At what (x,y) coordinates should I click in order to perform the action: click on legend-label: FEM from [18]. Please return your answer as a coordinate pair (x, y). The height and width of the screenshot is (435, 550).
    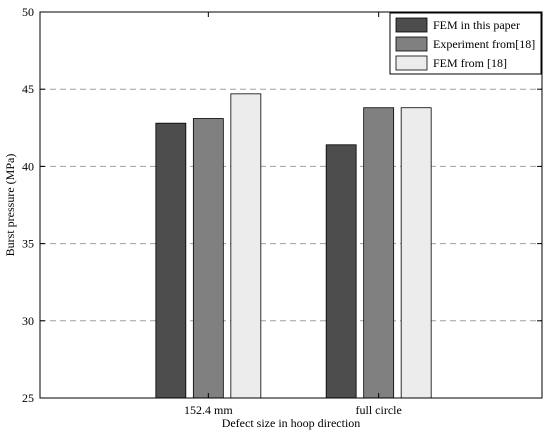
    Looking at the image, I should click on (470, 63).